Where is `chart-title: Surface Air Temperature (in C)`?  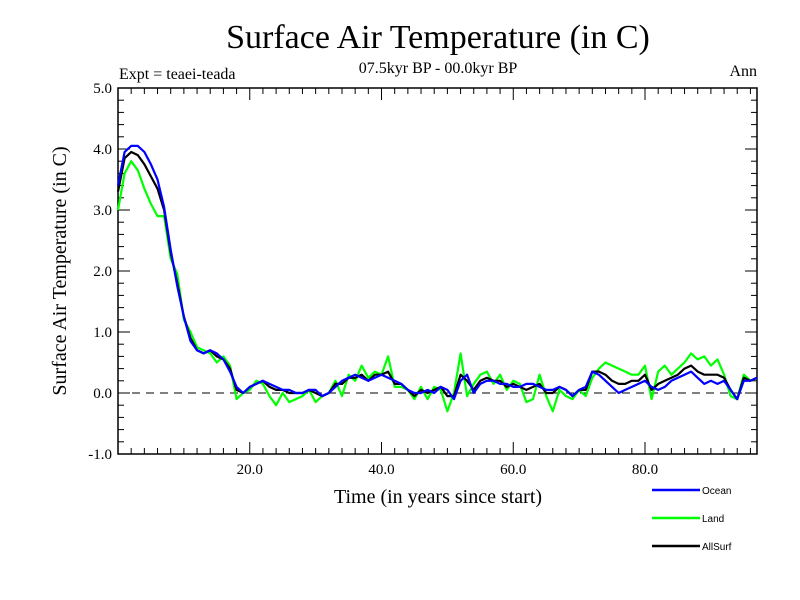
chart-title: Surface Air Temperature (in C) is located at coordinates (438, 37).